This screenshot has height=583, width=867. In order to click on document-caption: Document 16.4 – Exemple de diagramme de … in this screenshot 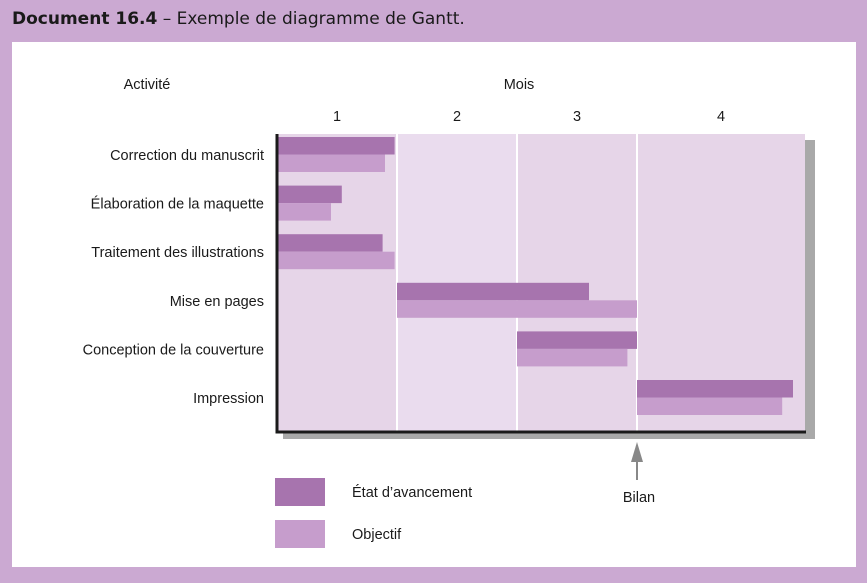, I will do `click(238, 19)`.